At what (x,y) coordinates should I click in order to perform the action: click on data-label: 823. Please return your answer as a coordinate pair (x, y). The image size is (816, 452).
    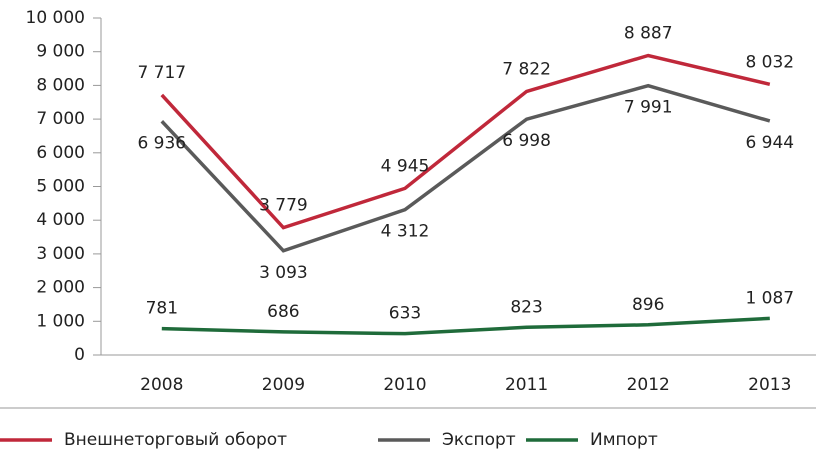
    Looking at the image, I should click on (526, 307).